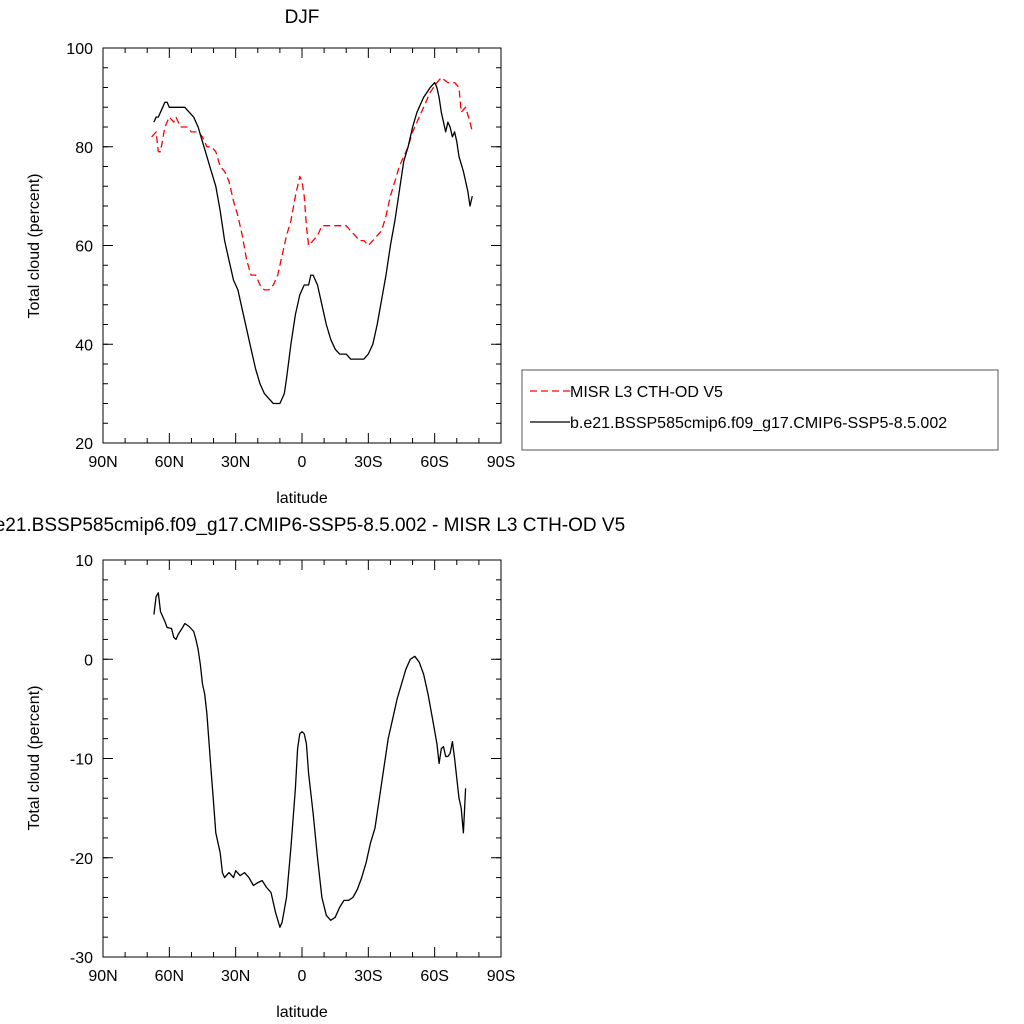 The width and height of the screenshot is (1024, 1024). I want to click on bottom-x-tick-label: 0, so click(302, 976).